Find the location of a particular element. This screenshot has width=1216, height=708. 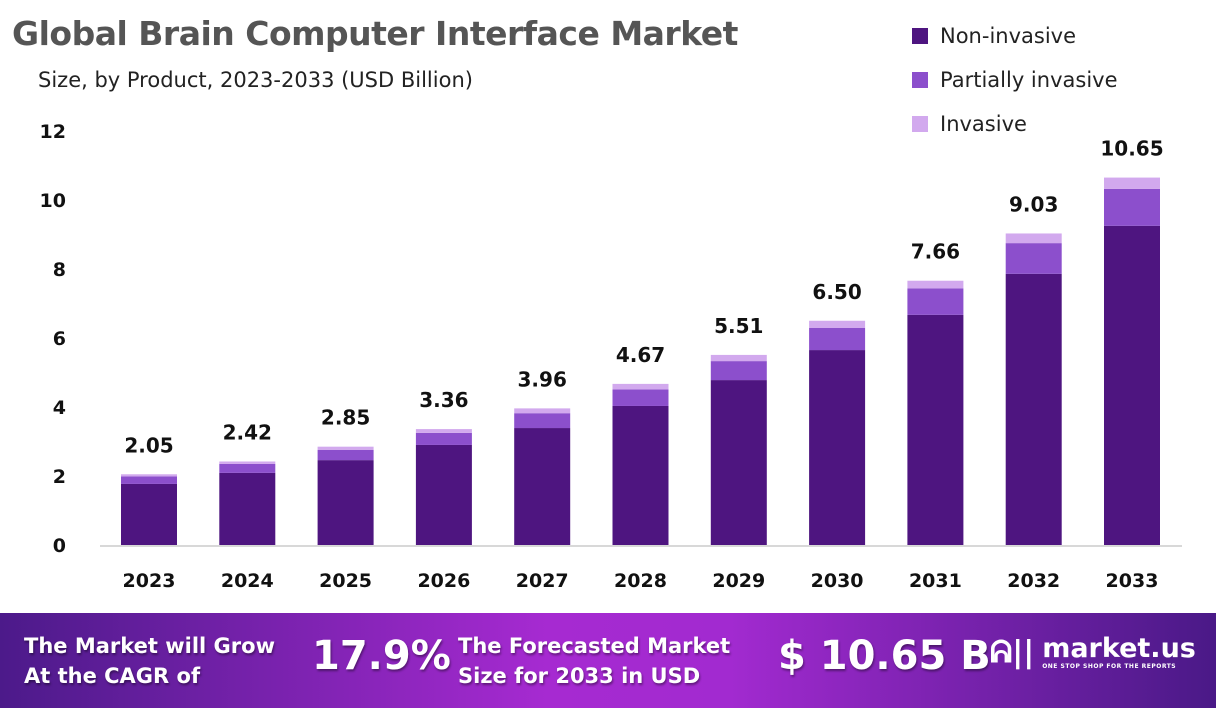

data-label: 2.42 is located at coordinates (247, 433).